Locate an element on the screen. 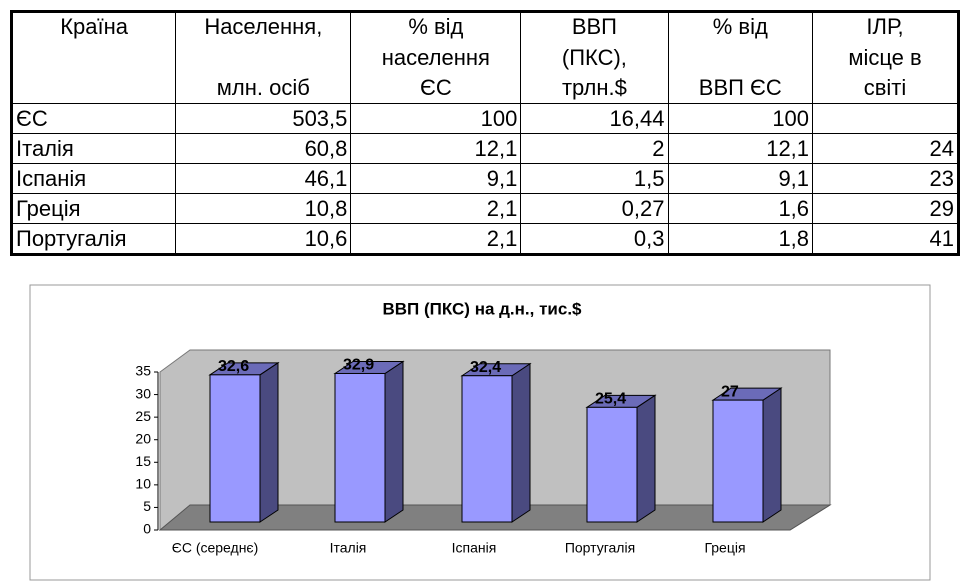 The height and width of the screenshot is (585, 960). header-line: млн. осіб is located at coordinates (263, 87).